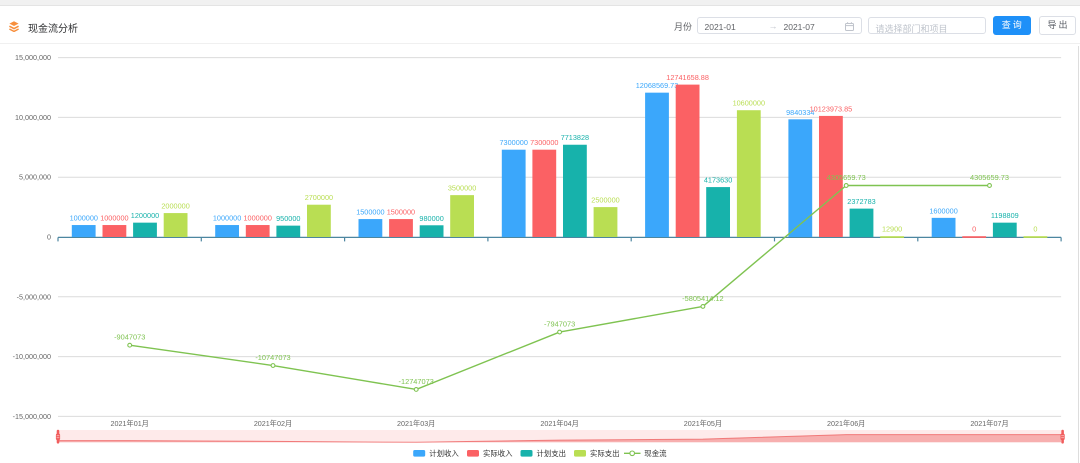 The width and height of the screenshot is (1080, 463). I want to click on svg-text: 计划支出, so click(552, 453).